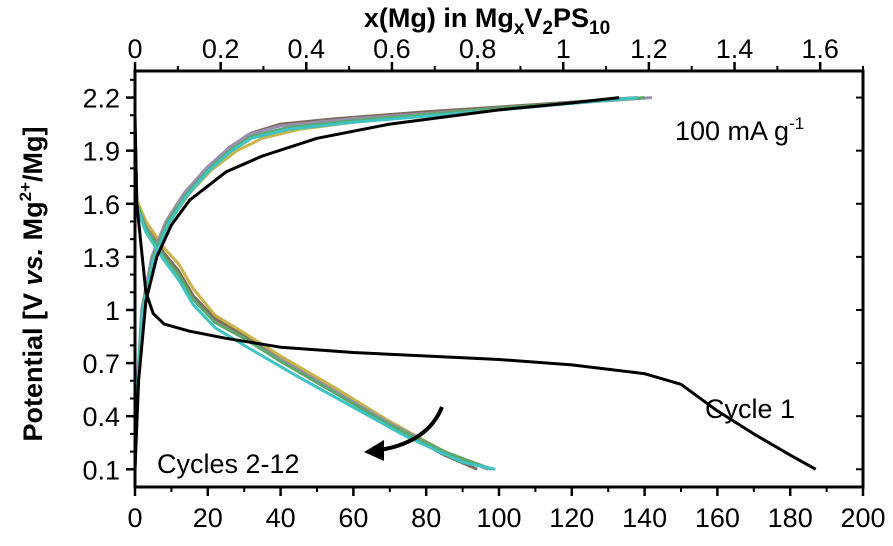 This screenshot has height=546, width=893. Describe the element at coordinates (208, 518) in the screenshot. I see `x-tick-label: 20` at that location.